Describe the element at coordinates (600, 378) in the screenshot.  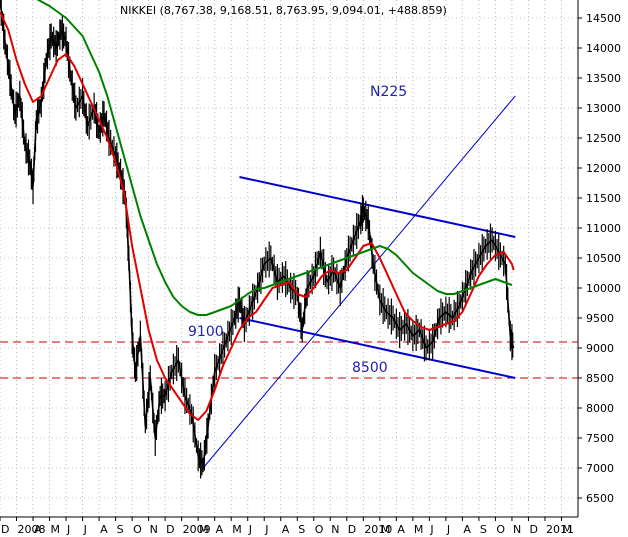
I see `y-tick-label: 8500` at that location.